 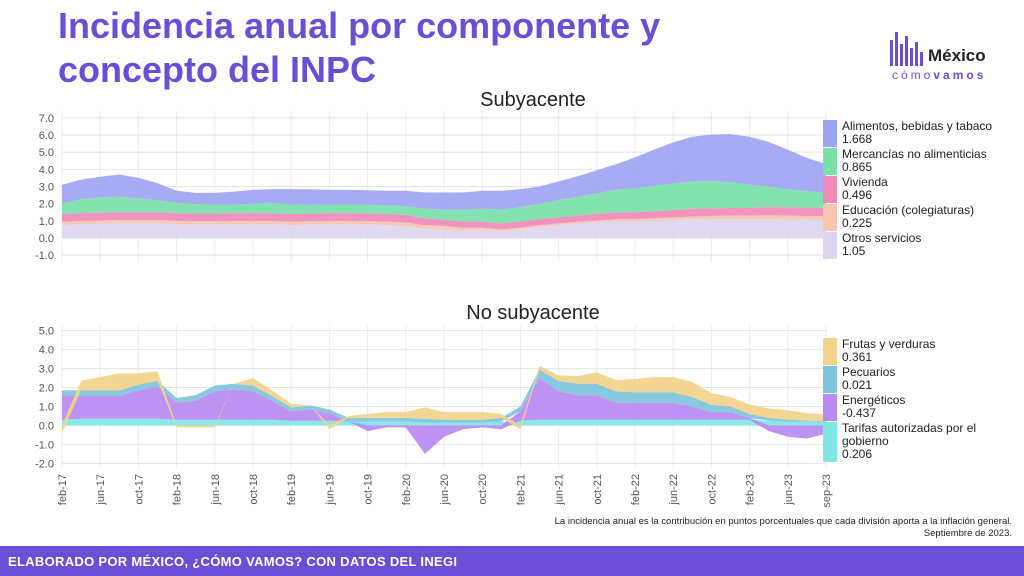 What do you see at coordinates (598, 489) in the screenshot?
I see `x-tick-label: oct-21` at bounding box center [598, 489].